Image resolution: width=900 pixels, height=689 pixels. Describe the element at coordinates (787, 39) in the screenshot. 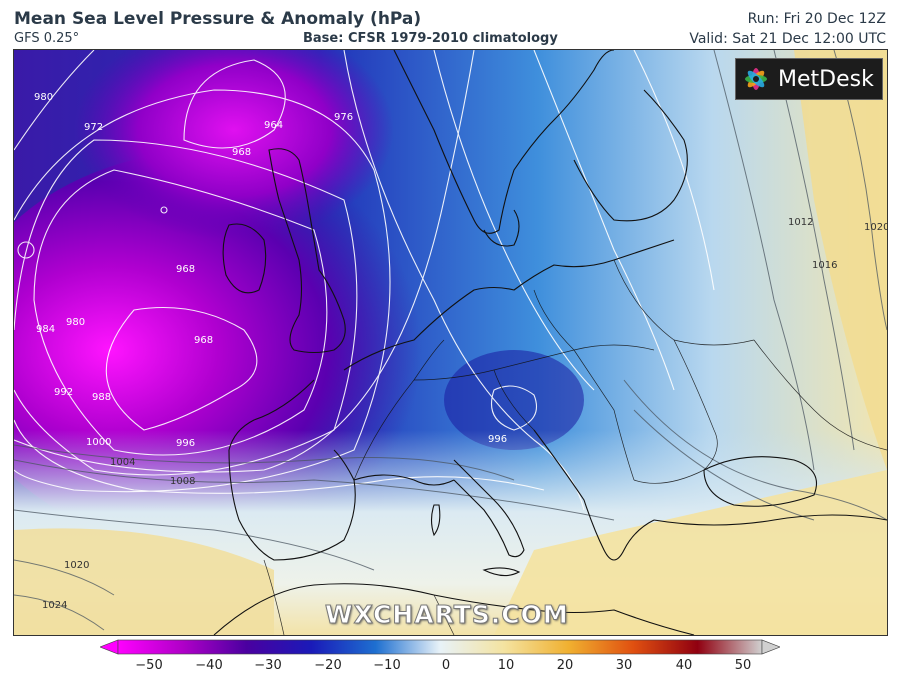

I see `valid-time-label: Valid: Sat 21 Dec 12:00 UTC` at that location.